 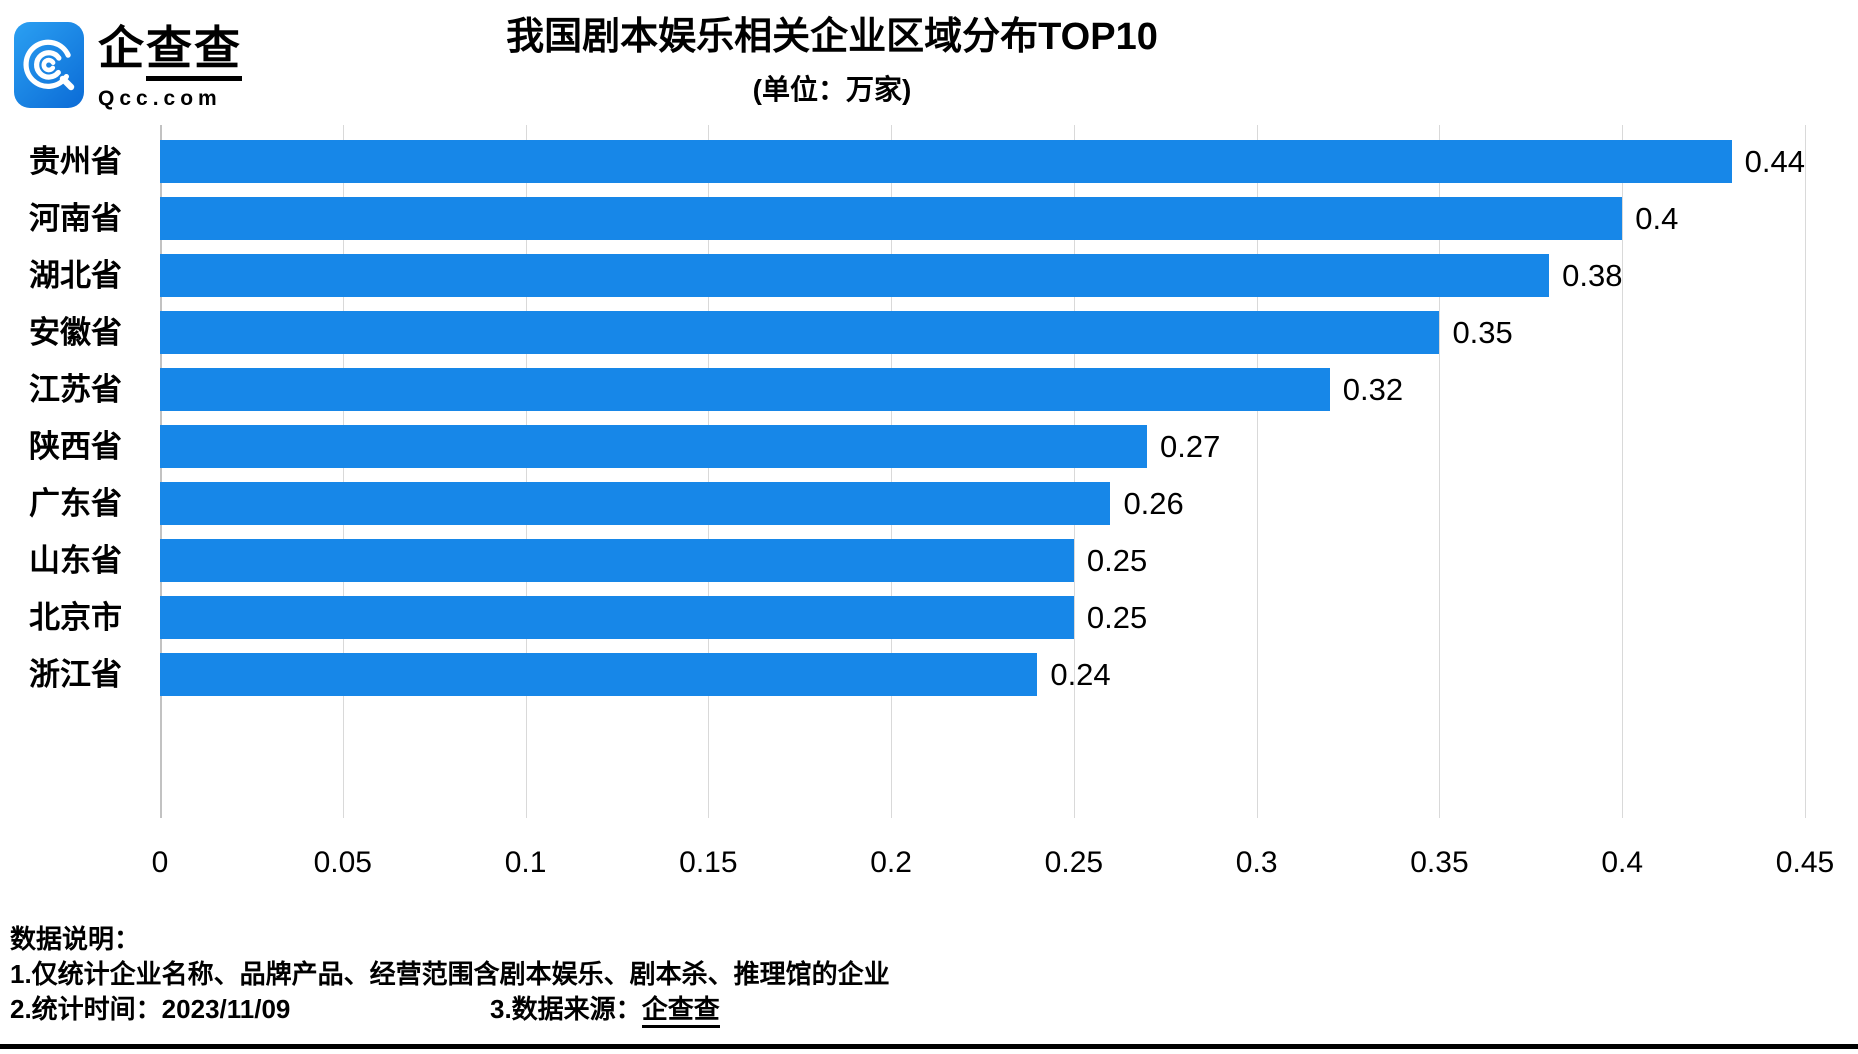 I want to click on bar-row: 0.38, so click(x=982, y=282).